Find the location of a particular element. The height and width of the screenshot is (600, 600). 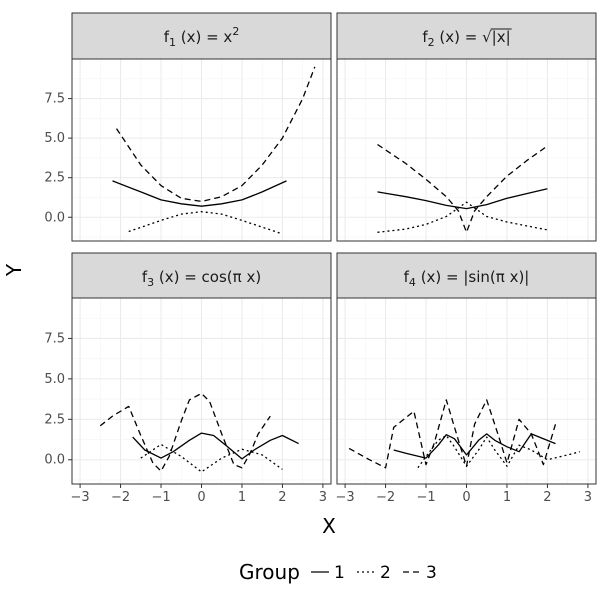

legend-title: Group is located at coordinates (269, 572).